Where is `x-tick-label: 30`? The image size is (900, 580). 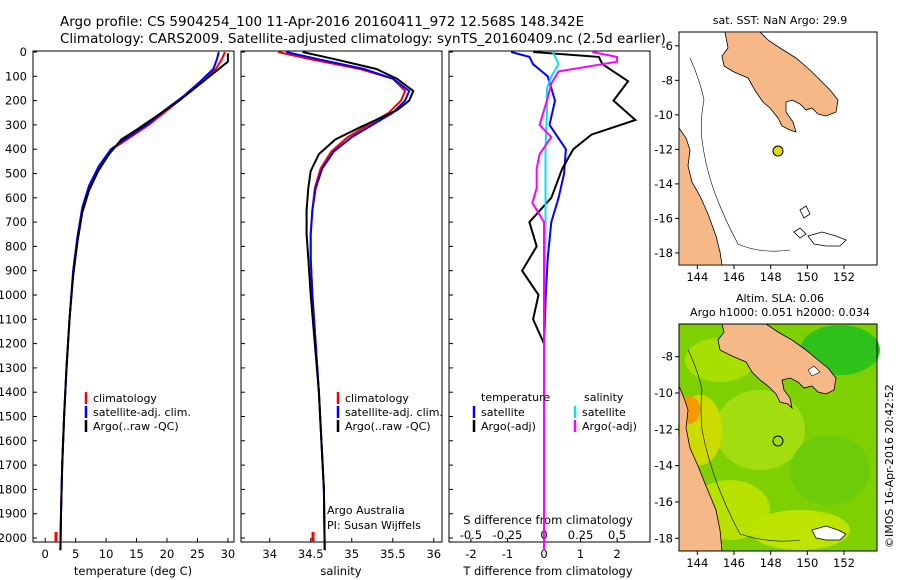 x-tick-label: 30 is located at coordinates (228, 554).